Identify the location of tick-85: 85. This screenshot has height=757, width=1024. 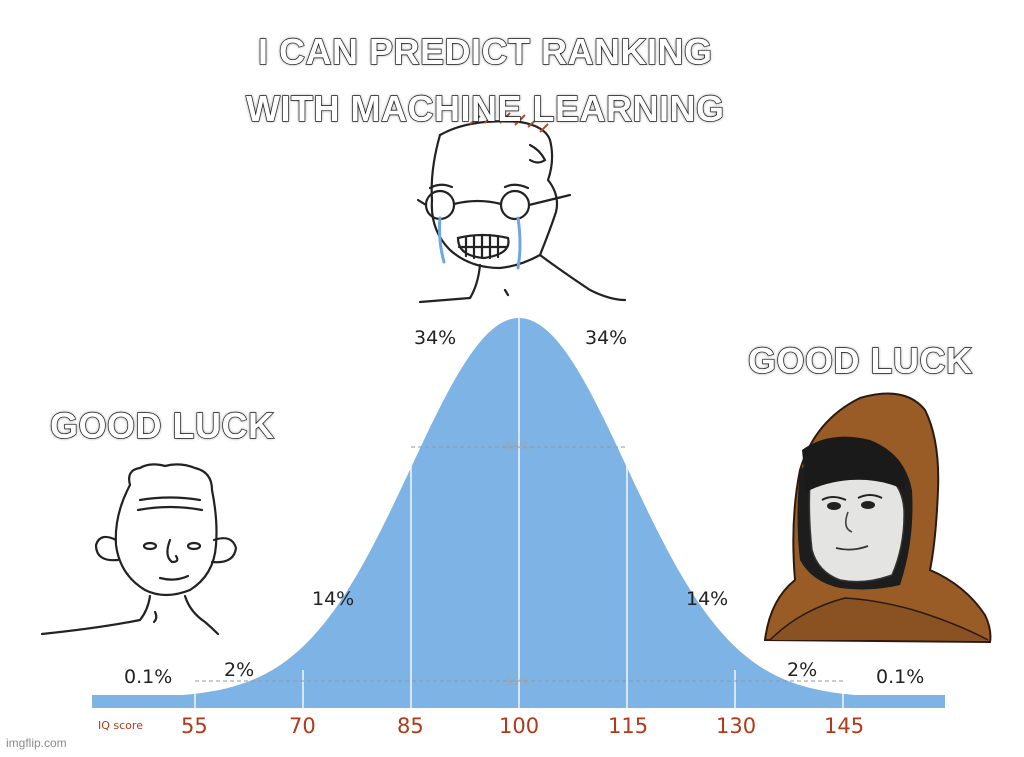
(410, 726).